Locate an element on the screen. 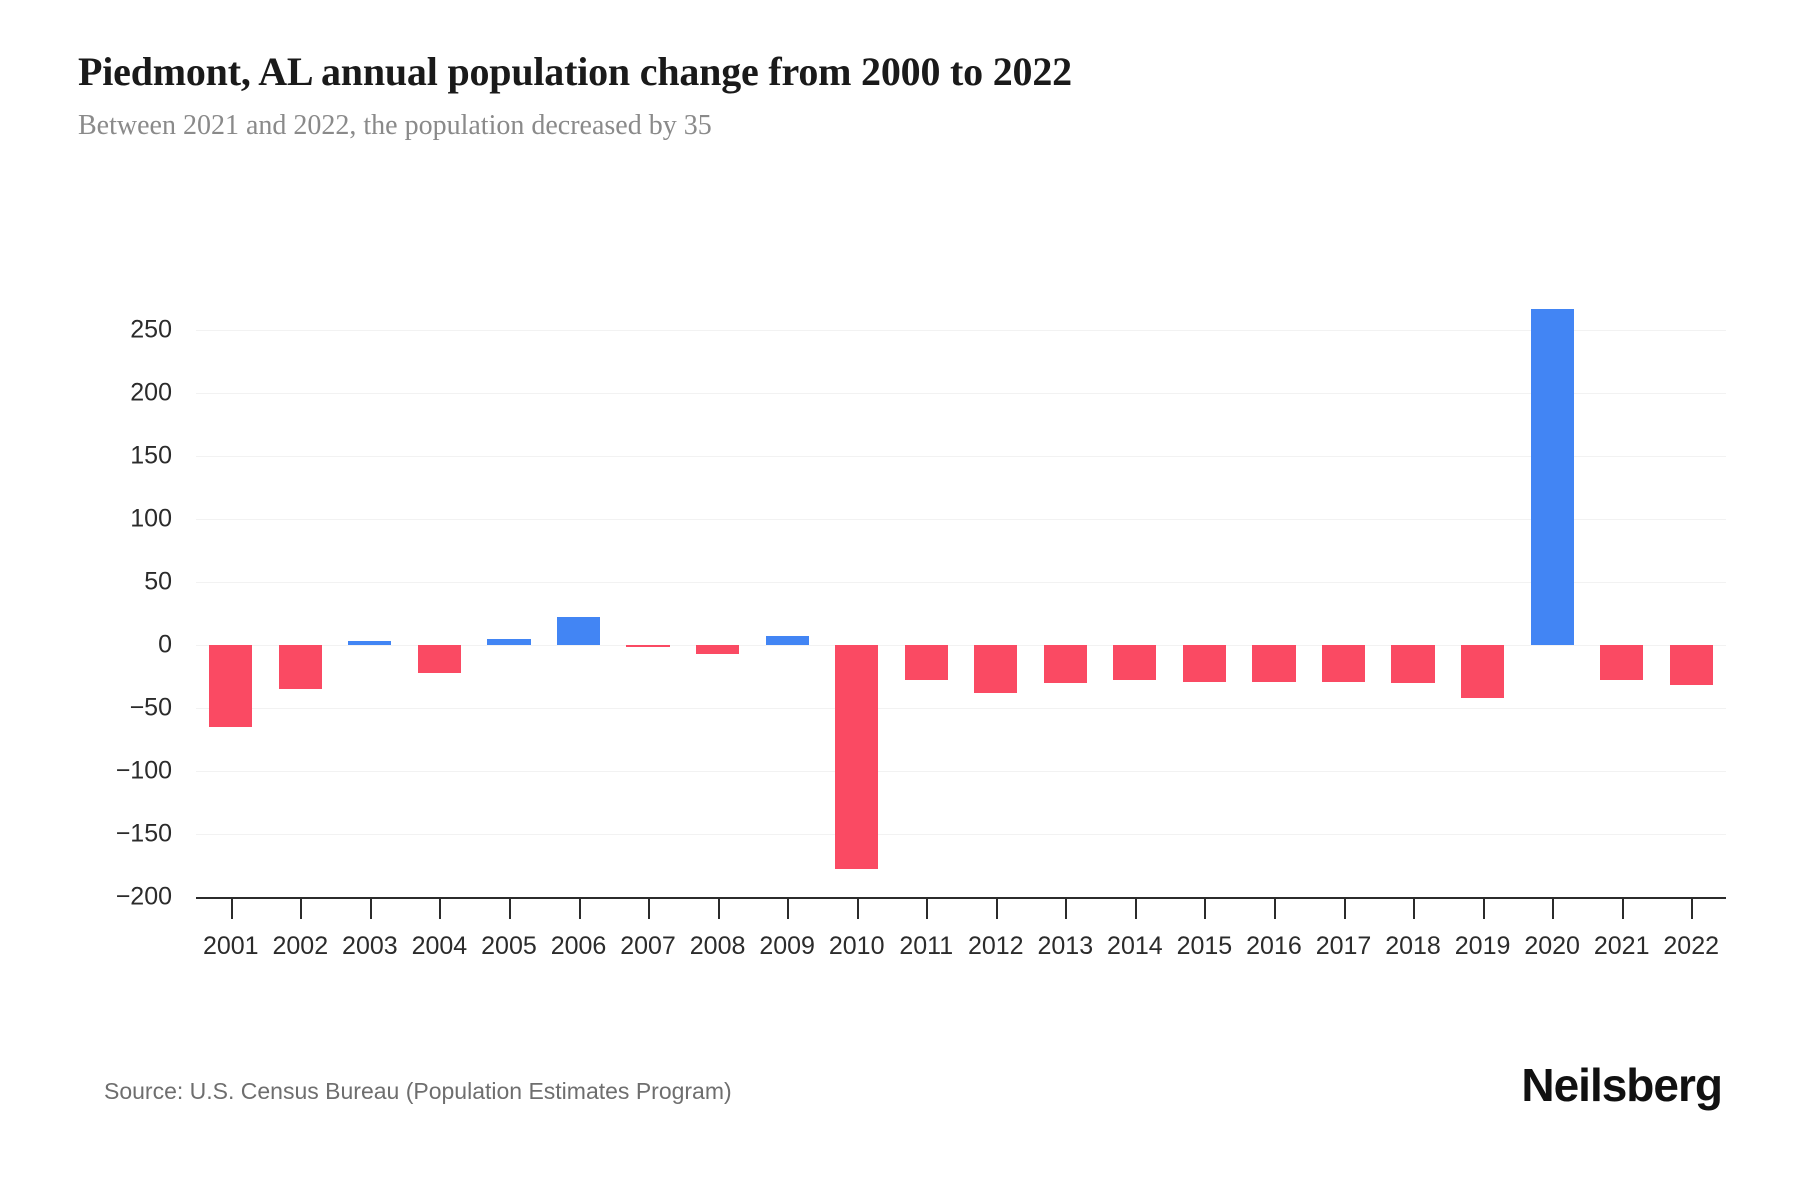  y-axis-tick-label: 150 is located at coordinates (151, 455).